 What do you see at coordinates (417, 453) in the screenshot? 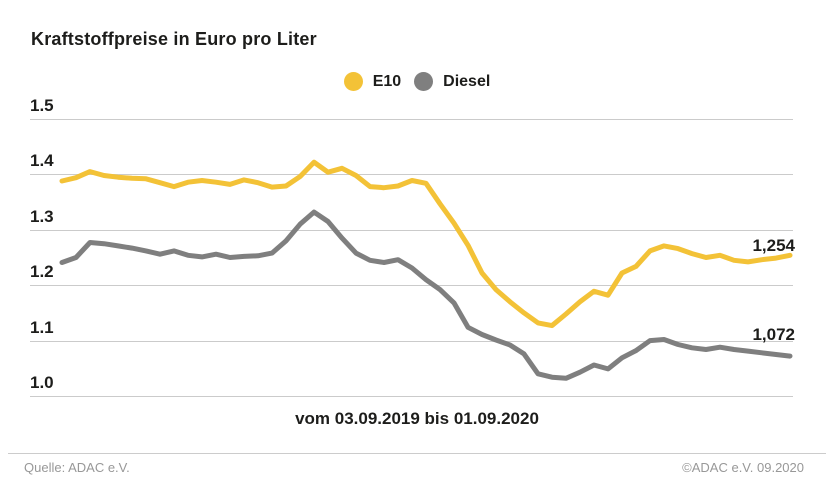
I see `footer-divider` at bounding box center [417, 453].